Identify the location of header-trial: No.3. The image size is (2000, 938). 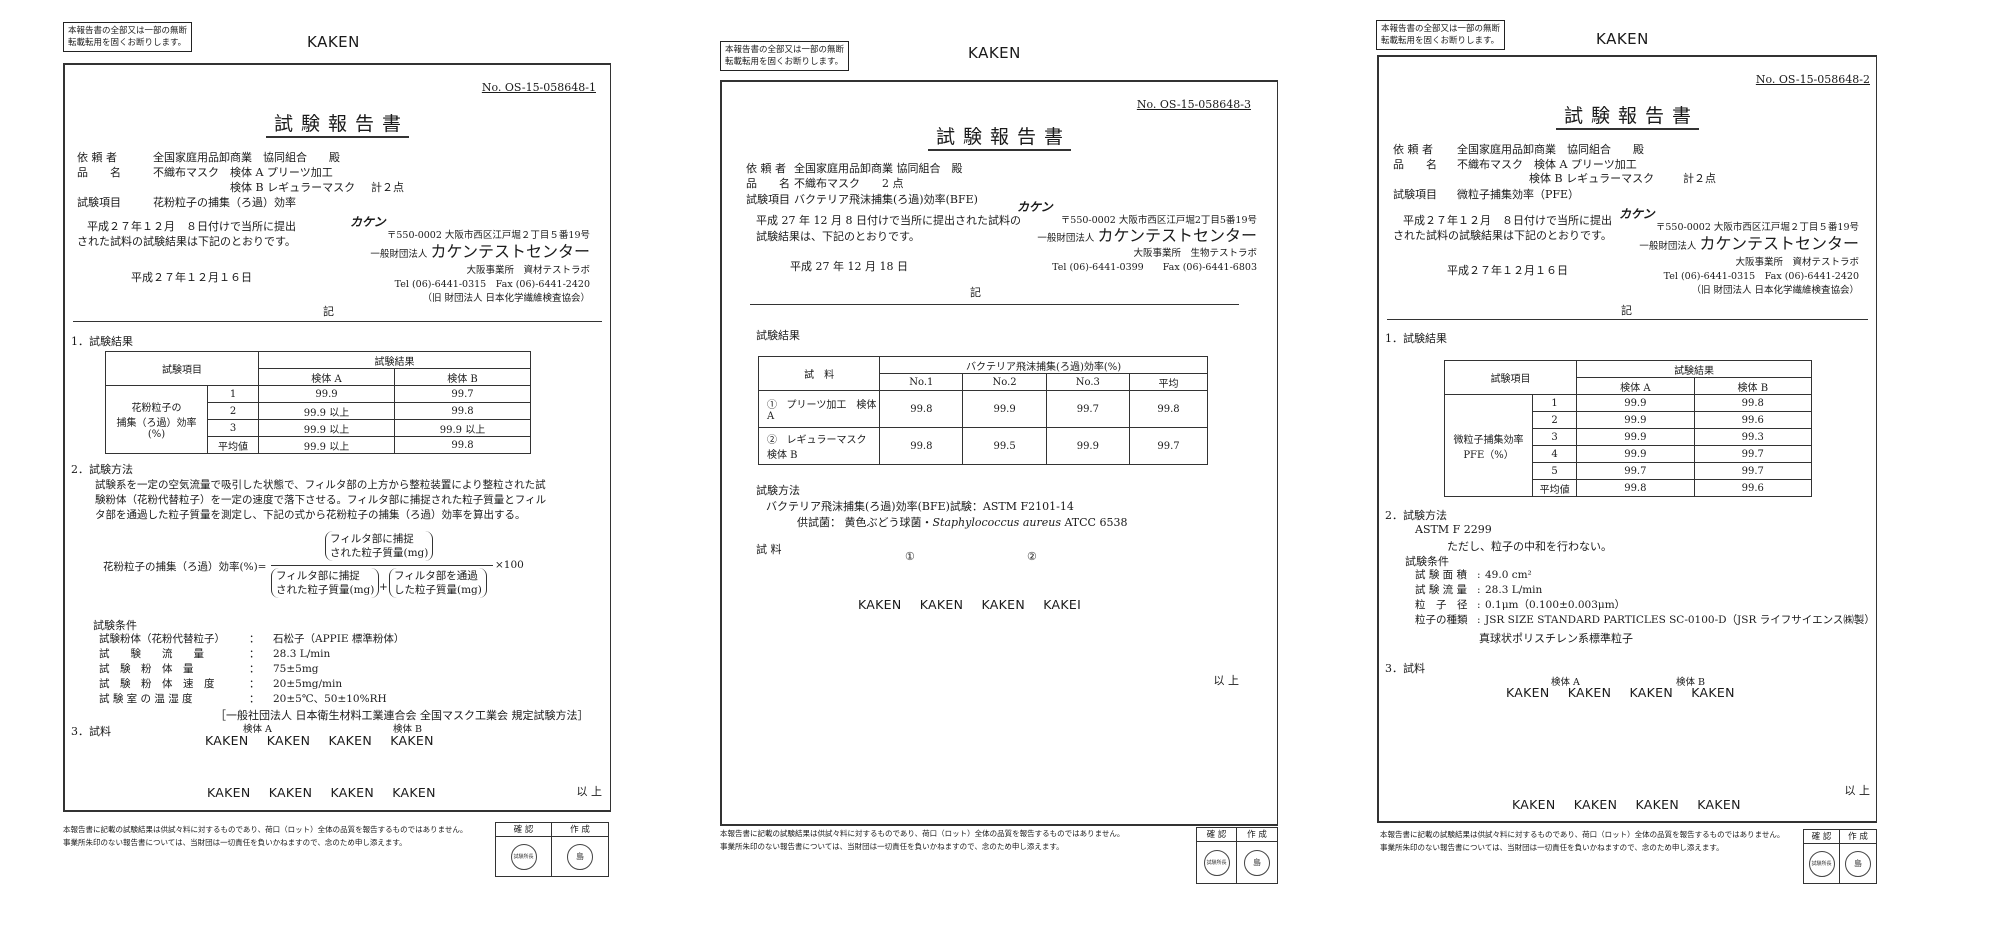
(1087, 382).